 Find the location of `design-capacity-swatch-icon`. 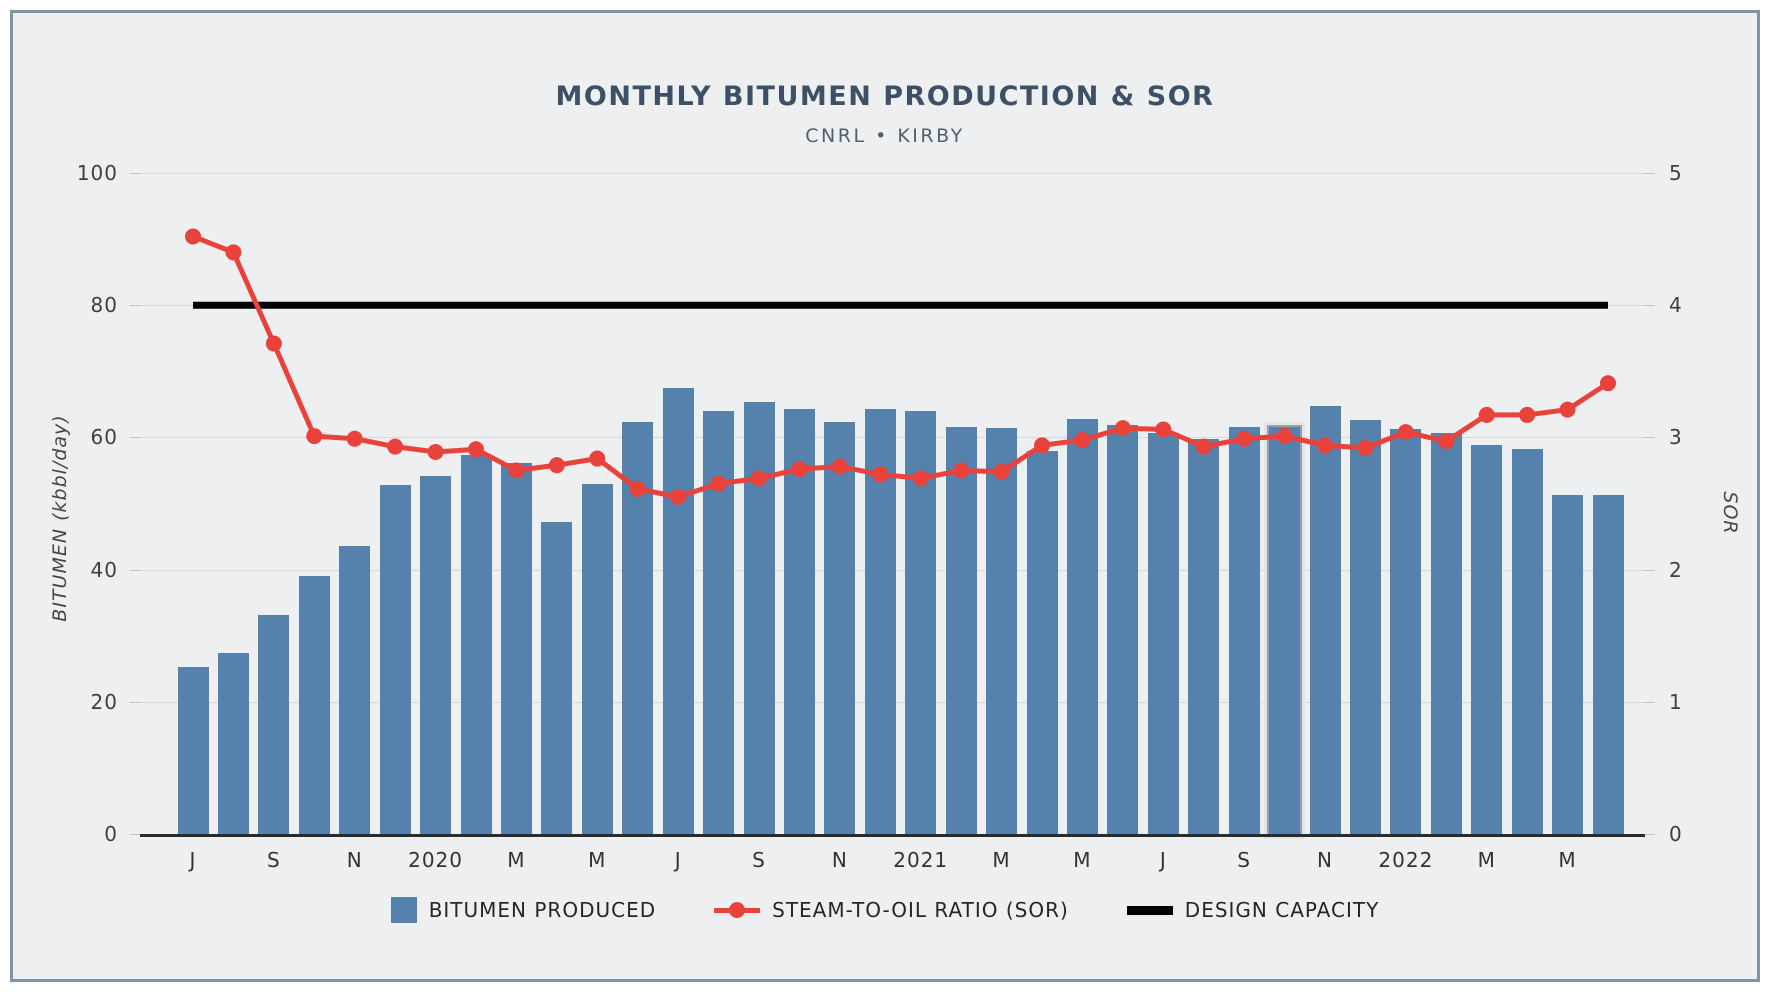

design-capacity-swatch-icon is located at coordinates (1149, 910).